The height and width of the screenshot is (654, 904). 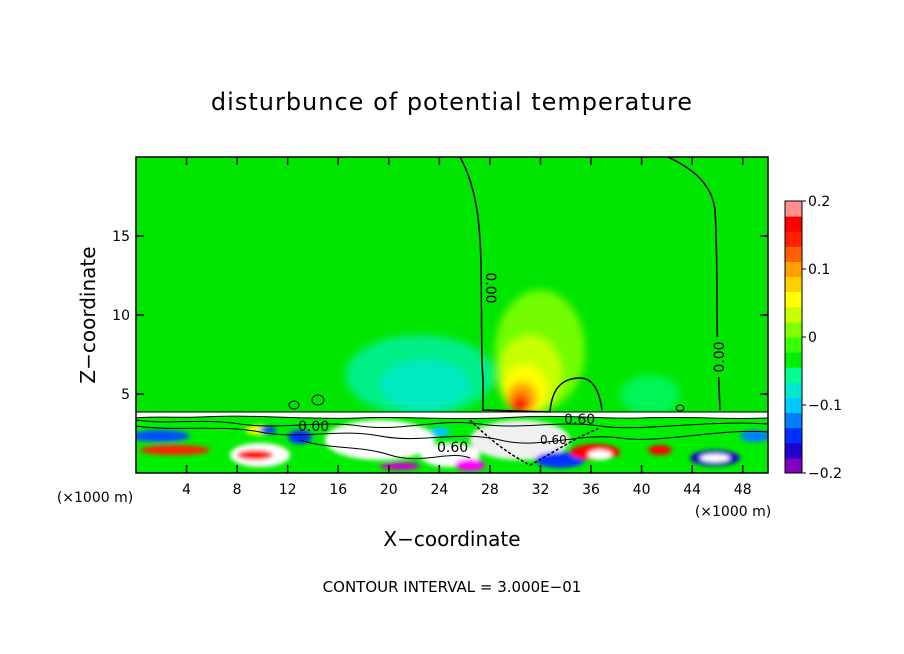 I want to click on cool-lobe-core, so click(x=425, y=385).